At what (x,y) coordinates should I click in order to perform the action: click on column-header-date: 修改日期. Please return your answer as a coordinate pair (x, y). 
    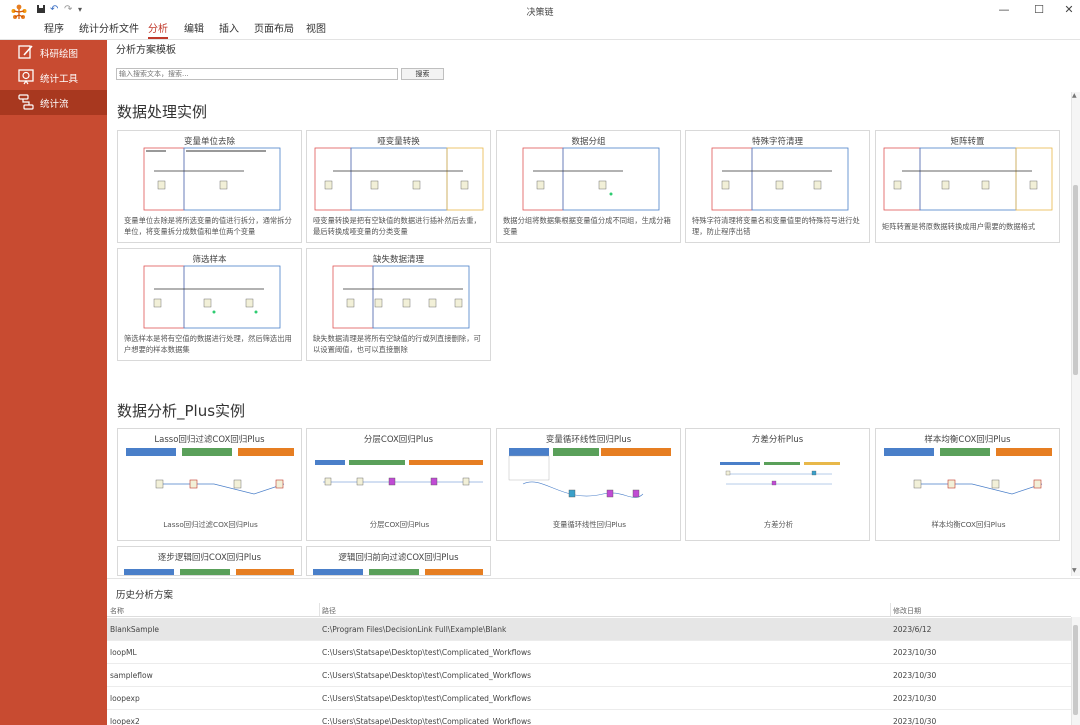
    Looking at the image, I should click on (907, 611).